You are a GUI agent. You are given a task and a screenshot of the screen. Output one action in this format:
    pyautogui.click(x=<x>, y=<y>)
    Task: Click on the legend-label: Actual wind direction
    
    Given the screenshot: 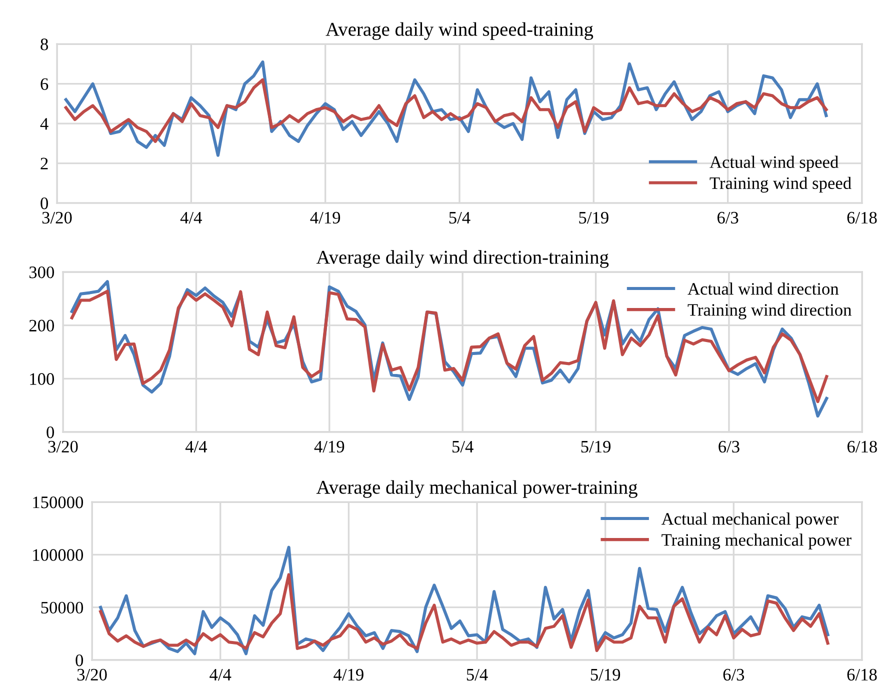 What is the action you would take?
    pyautogui.click(x=763, y=288)
    